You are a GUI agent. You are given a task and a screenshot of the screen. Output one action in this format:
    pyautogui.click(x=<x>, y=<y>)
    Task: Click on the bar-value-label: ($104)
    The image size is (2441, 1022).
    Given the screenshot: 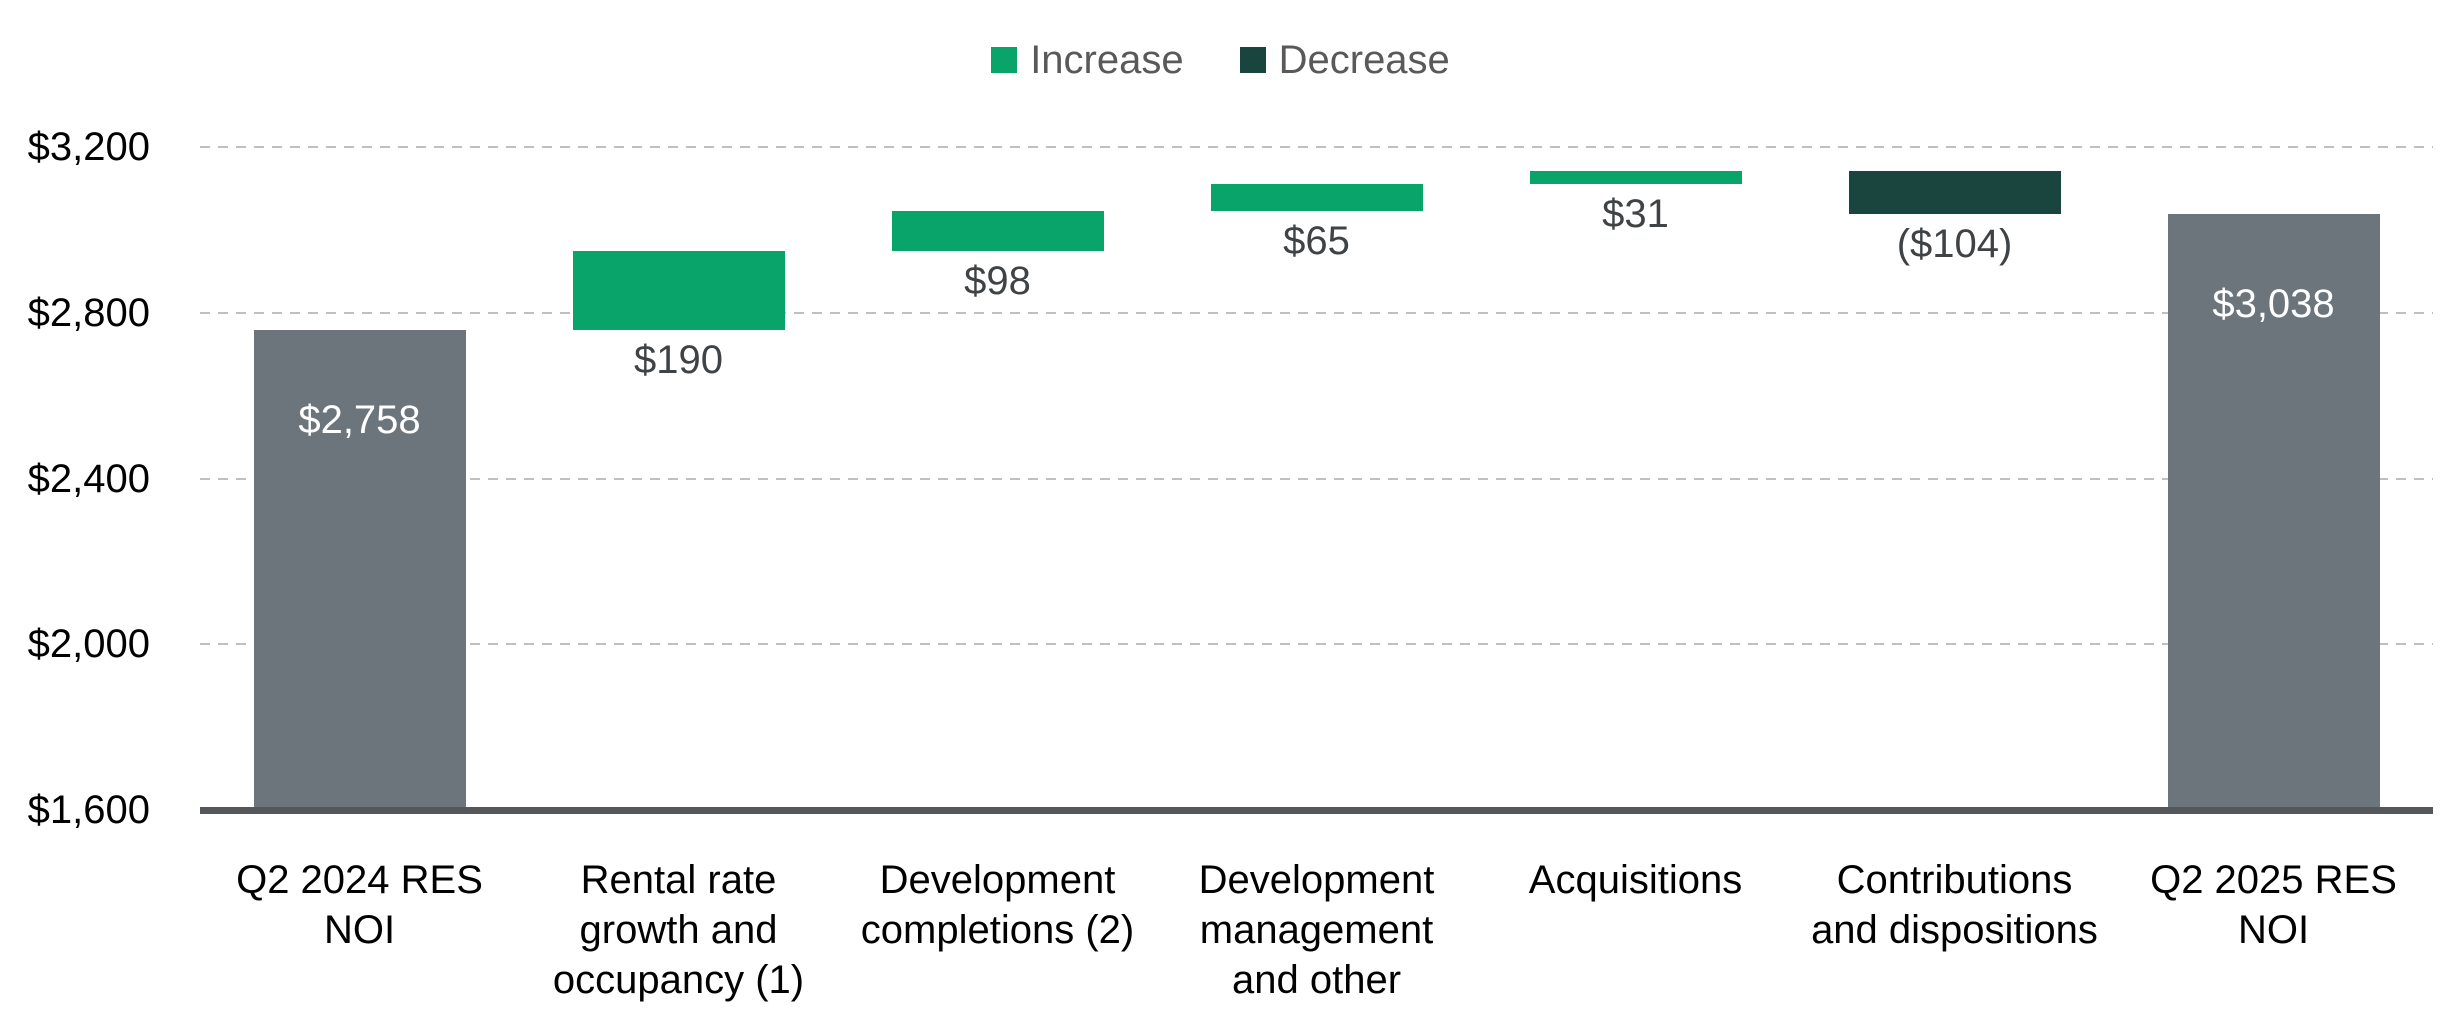 What is the action you would take?
    pyautogui.click(x=1954, y=244)
    